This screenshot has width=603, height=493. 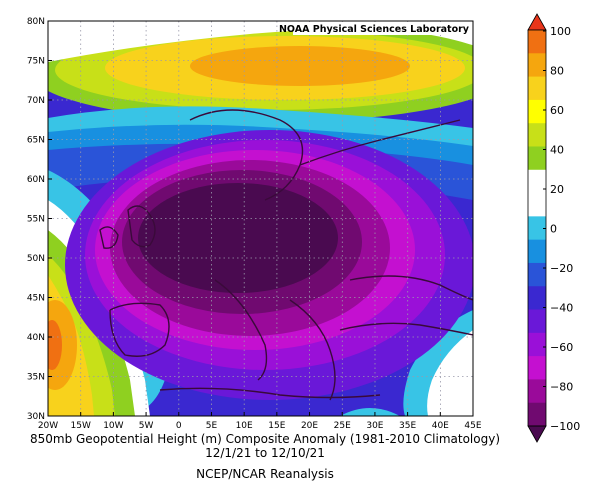 I want to click on caption-dates: 12/1/21 to 12/10/21, so click(x=265, y=453).